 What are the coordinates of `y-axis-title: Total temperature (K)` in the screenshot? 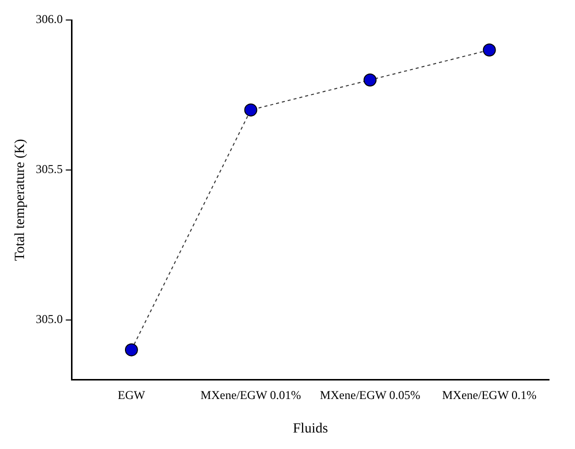 It's located at (20, 199).